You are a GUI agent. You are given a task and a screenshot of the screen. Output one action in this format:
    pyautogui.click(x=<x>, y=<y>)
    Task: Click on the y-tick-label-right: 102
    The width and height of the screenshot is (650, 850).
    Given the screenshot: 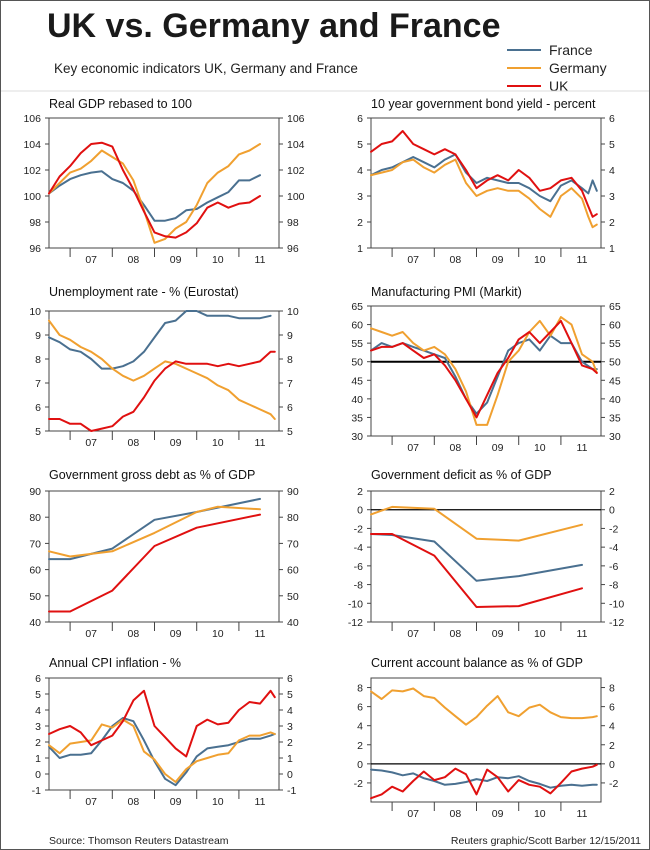 What is the action you would take?
    pyautogui.click(x=296, y=171)
    